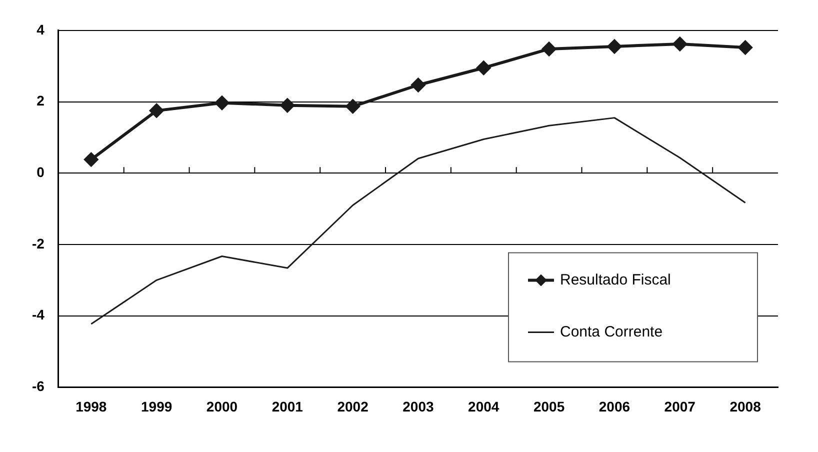  I want to click on x-tick-label: 2003, so click(418, 406).